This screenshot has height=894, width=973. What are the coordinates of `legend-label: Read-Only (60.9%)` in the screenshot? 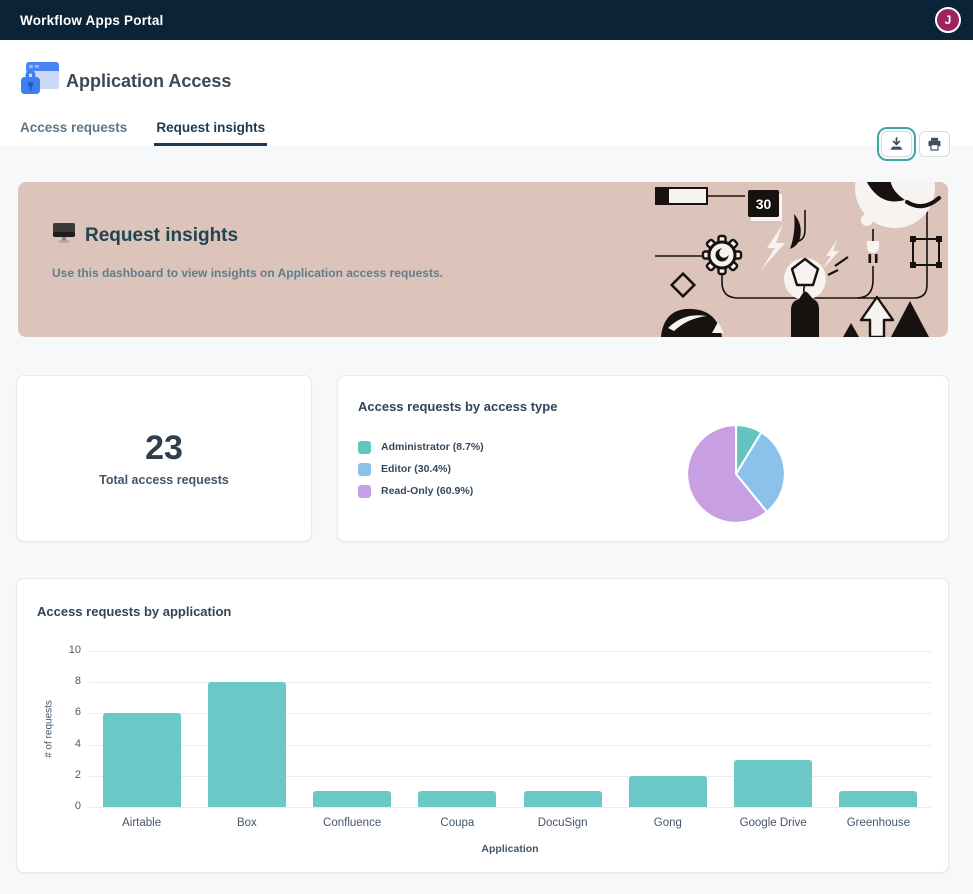 It's located at (427, 491).